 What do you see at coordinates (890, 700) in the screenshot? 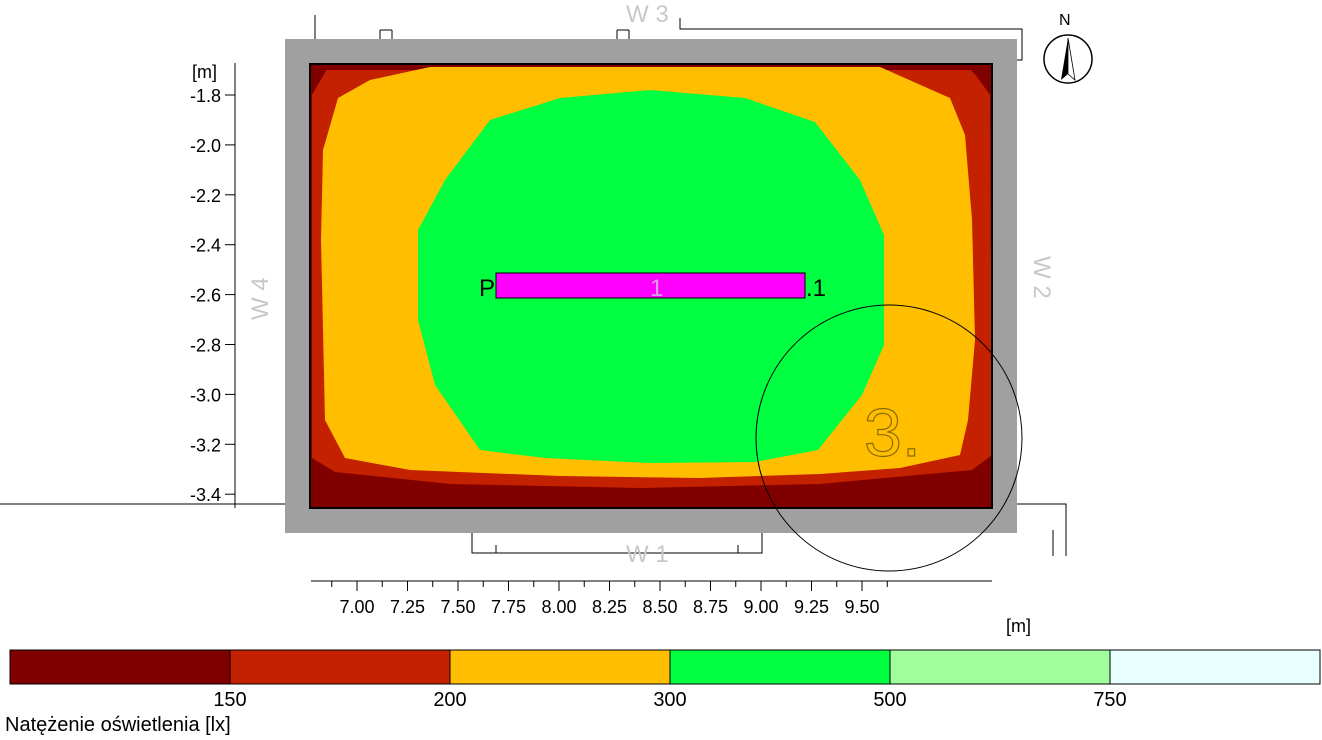
I see `legend-threshold-label: 500` at bounding box center [890, 700].